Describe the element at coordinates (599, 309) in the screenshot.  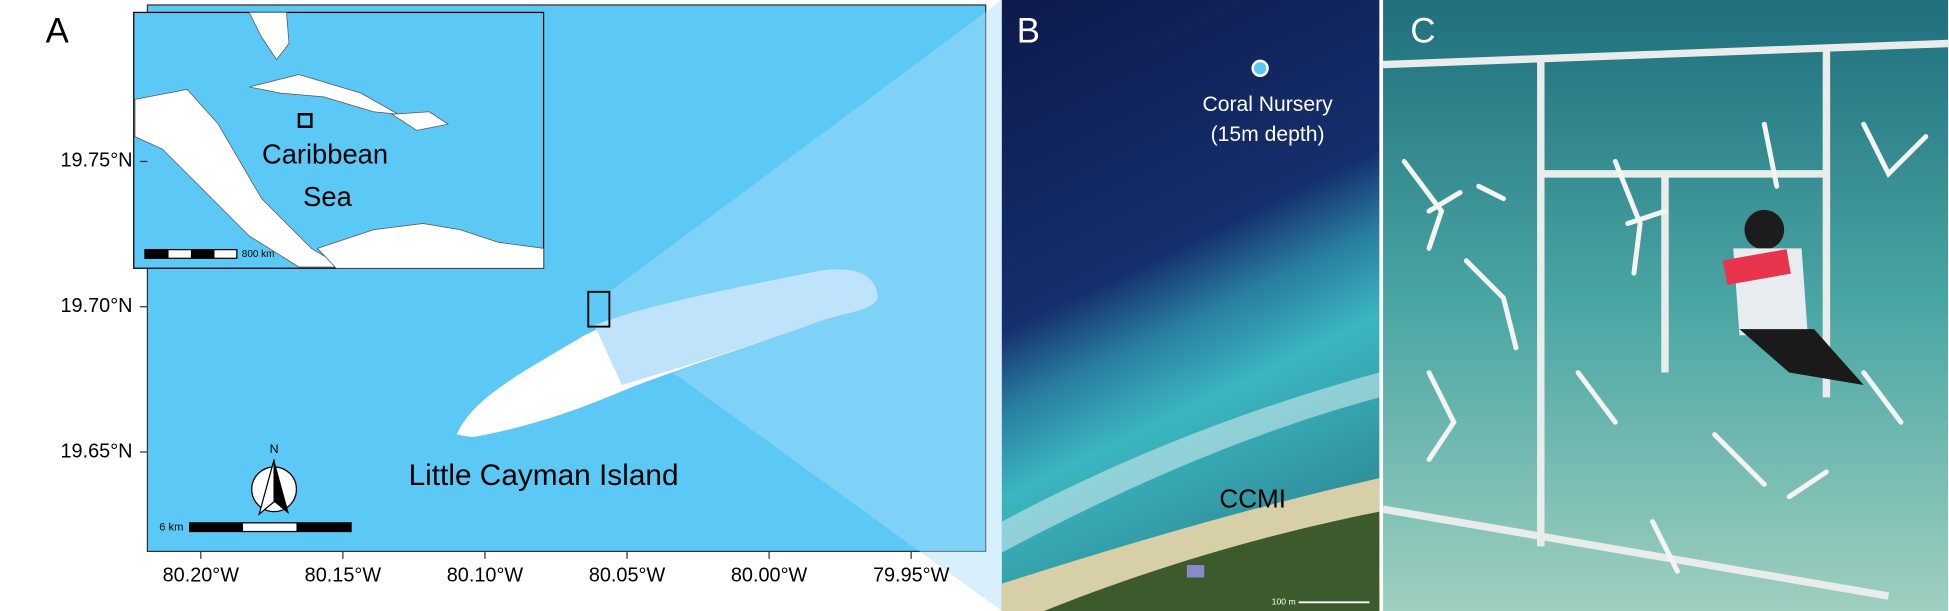
I see `zoom-box` at that location.